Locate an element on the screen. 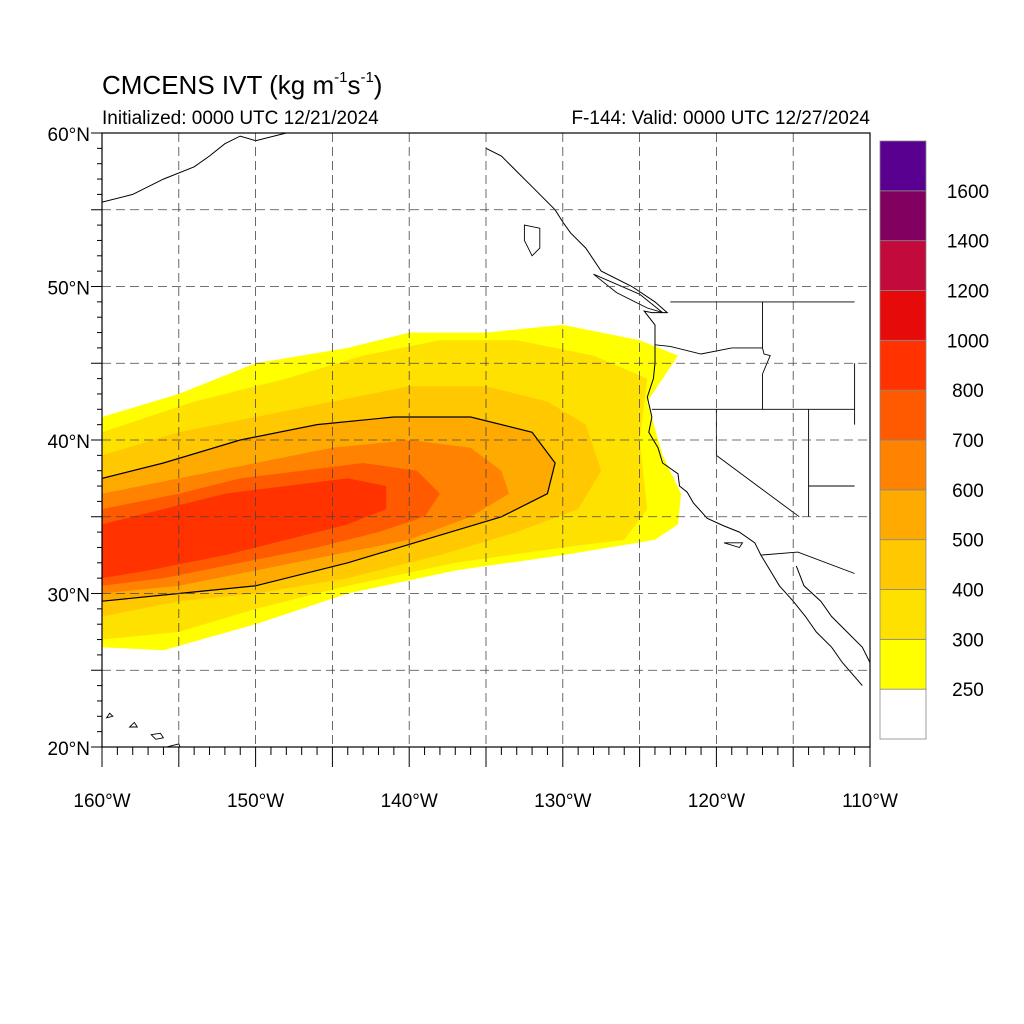  colorbar-label: 800 is located at coordinates (968, 391).